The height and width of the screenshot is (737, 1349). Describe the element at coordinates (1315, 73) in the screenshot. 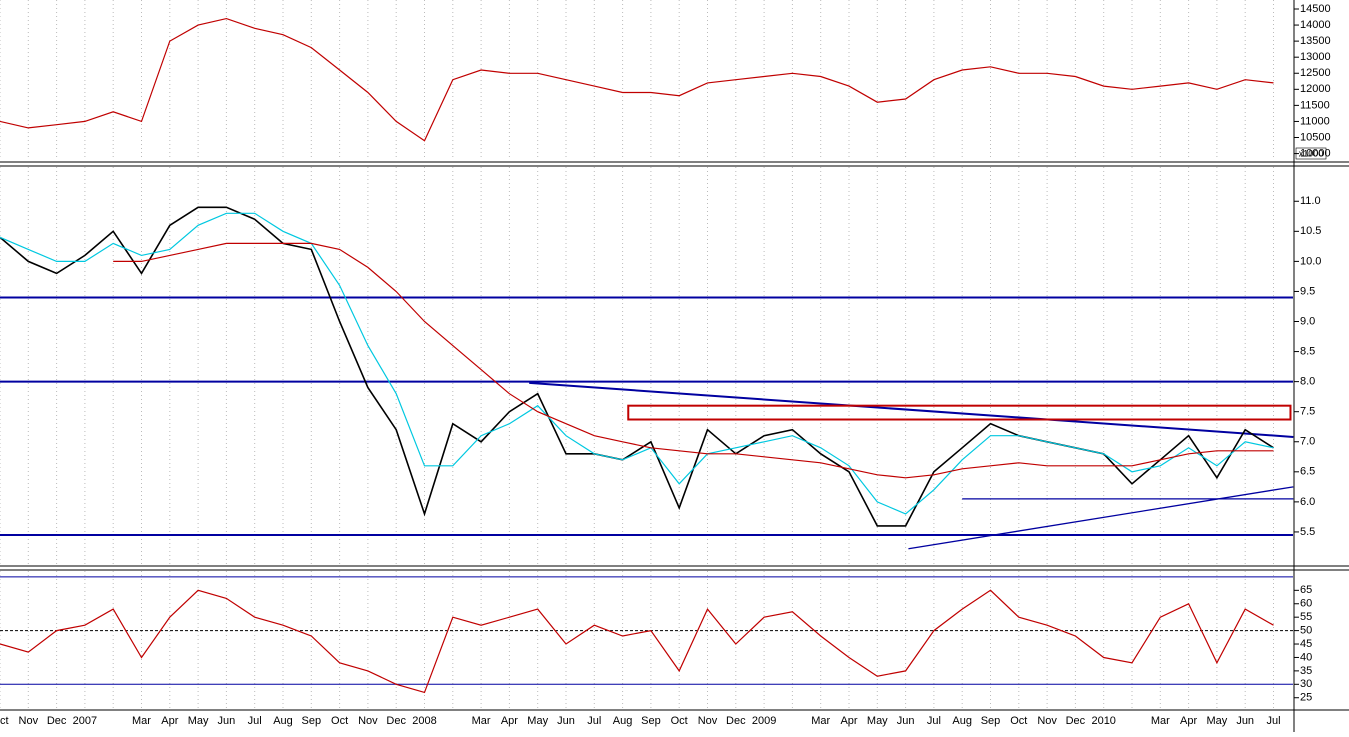

I see `y-tick-label: 12500` at that location.